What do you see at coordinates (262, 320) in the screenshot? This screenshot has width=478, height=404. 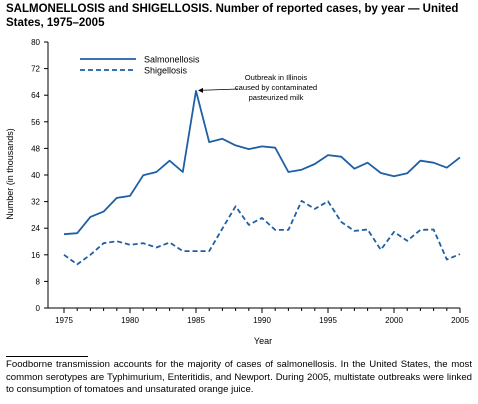 I see `x-tick-label: 1990` at bounding box center [262, 320].